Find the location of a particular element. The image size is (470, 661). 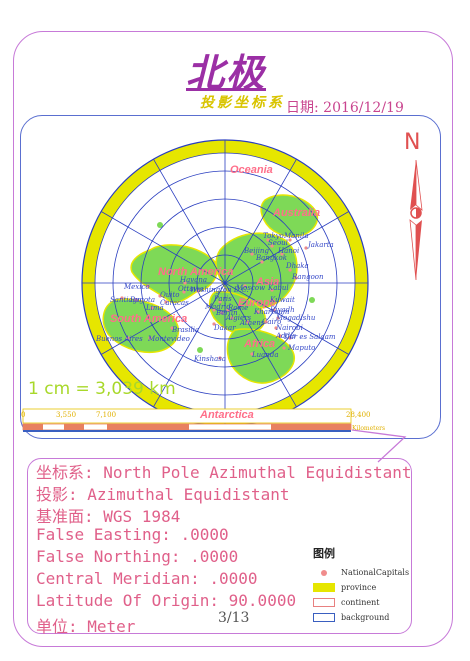

city-label: Moscow is located at coordinates (250, 288).